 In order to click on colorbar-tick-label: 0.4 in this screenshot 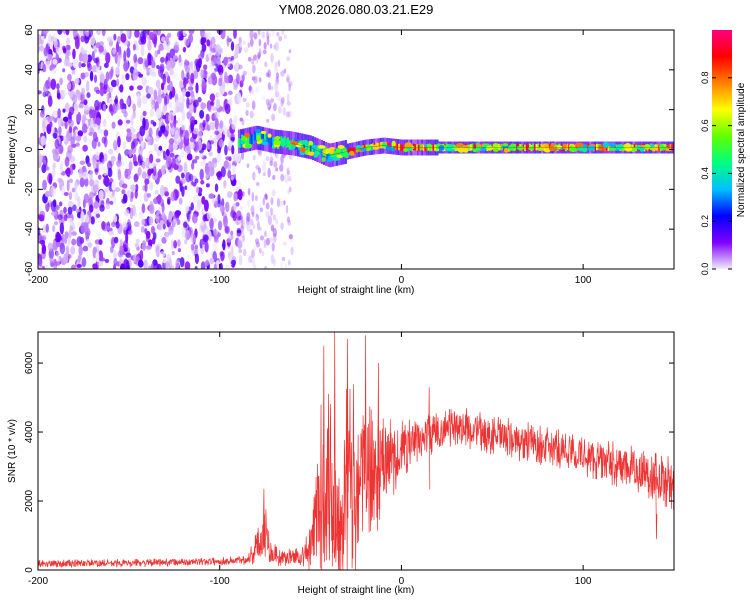, I will do `click(705, 173)`.